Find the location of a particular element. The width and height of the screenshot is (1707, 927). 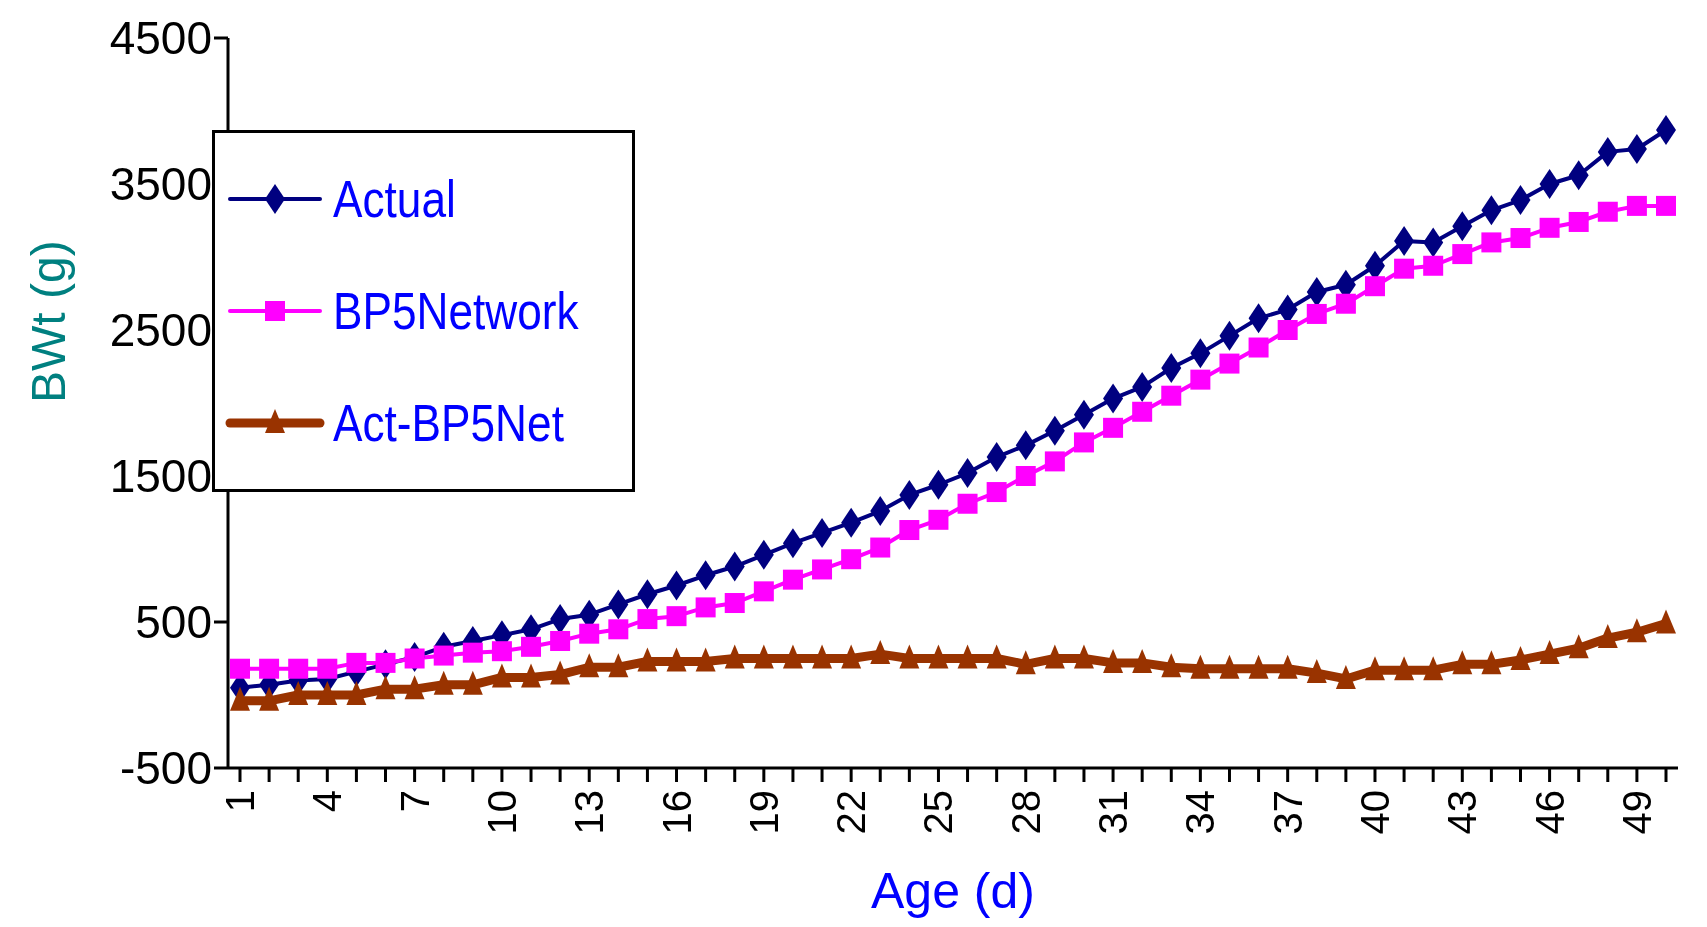

x-tick-label: 13 is located at coordinates (589, 812).